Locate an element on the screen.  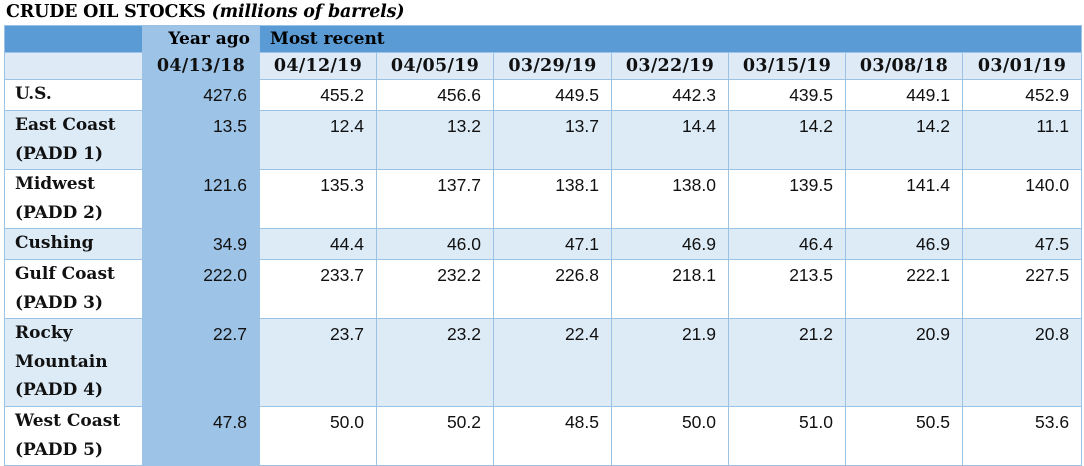
year-ago-value: 34.9 is located at coordinates (201, 244).